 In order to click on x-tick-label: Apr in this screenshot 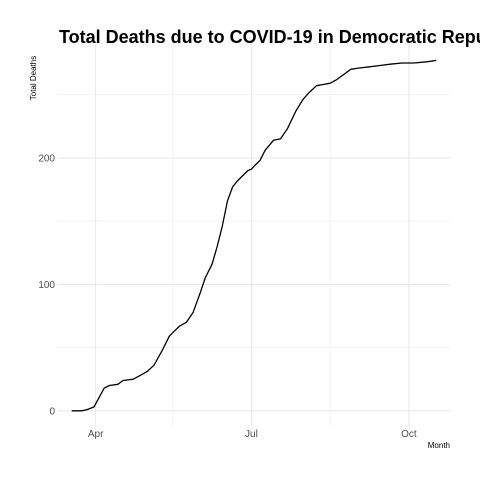, I will do `click(96, 434)`.